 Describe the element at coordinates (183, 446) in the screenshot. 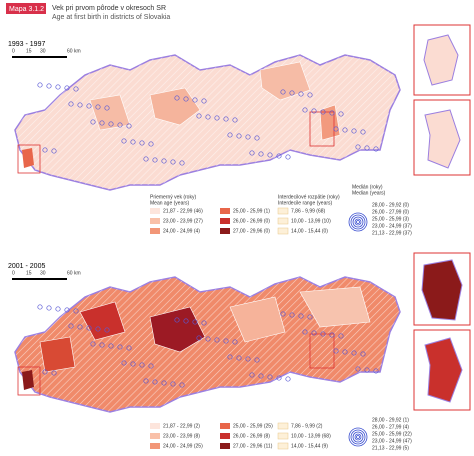

I see `legend-item: 24,00 - 24,99 (25)` at that location.